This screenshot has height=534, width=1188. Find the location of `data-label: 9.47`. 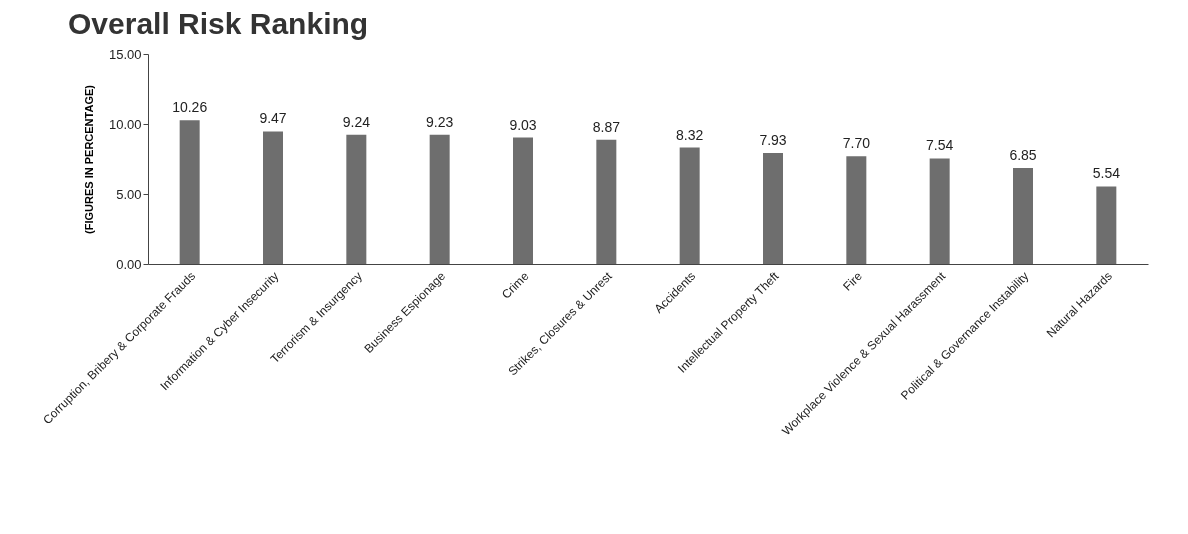

data-label: 9.47 is located at coordinates (273, 118).